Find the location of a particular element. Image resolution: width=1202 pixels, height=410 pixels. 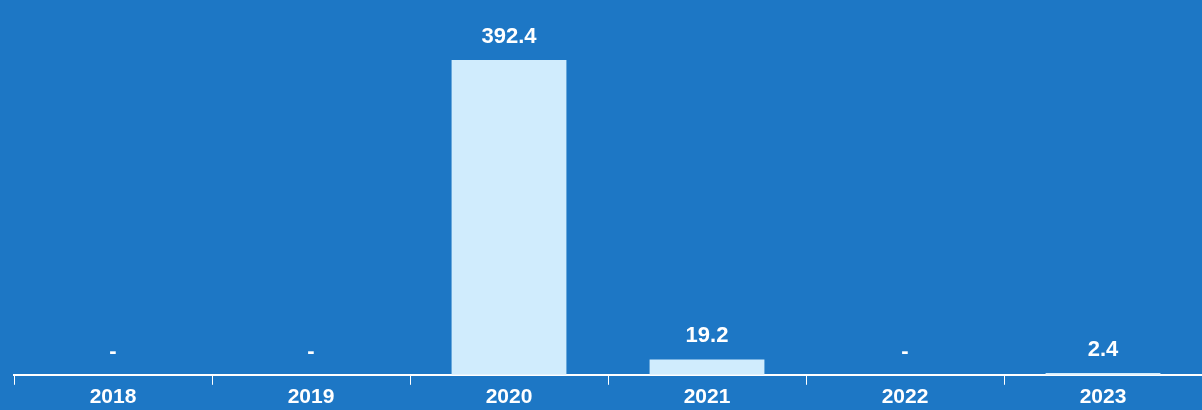

data-label: 19.2 is located at coordinates (707, 335).